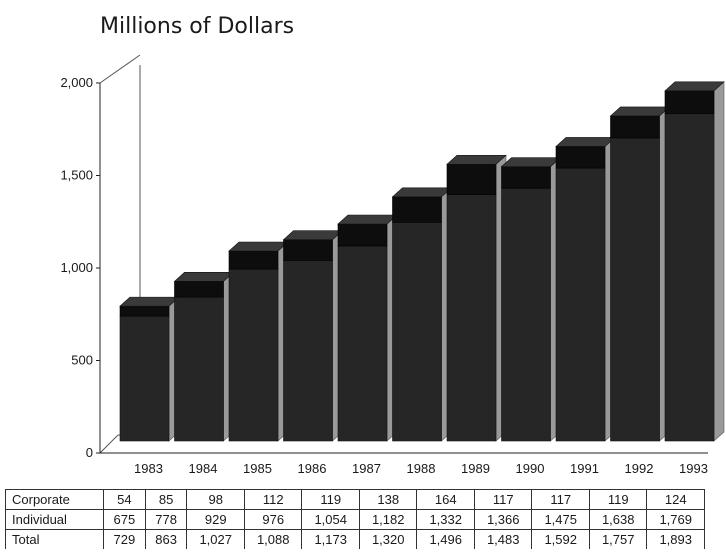  I want to click on x-tick-label: 1991, so click(584, 468).